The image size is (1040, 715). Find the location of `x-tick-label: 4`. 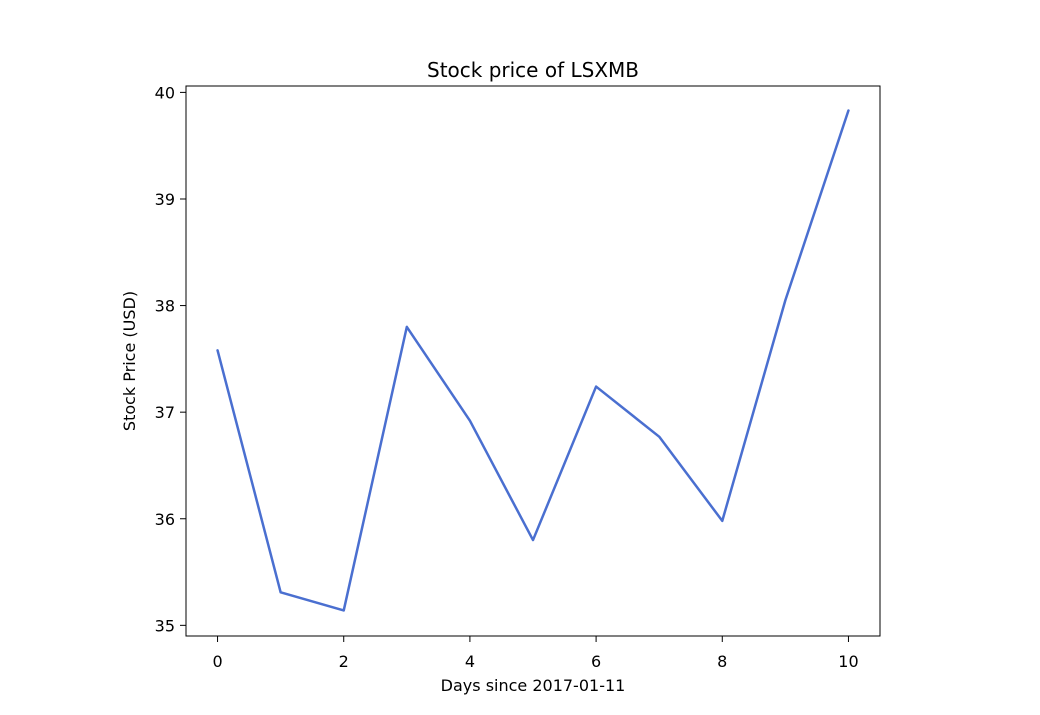

x-tick-label: 4 is located at coordinates (470, 661).